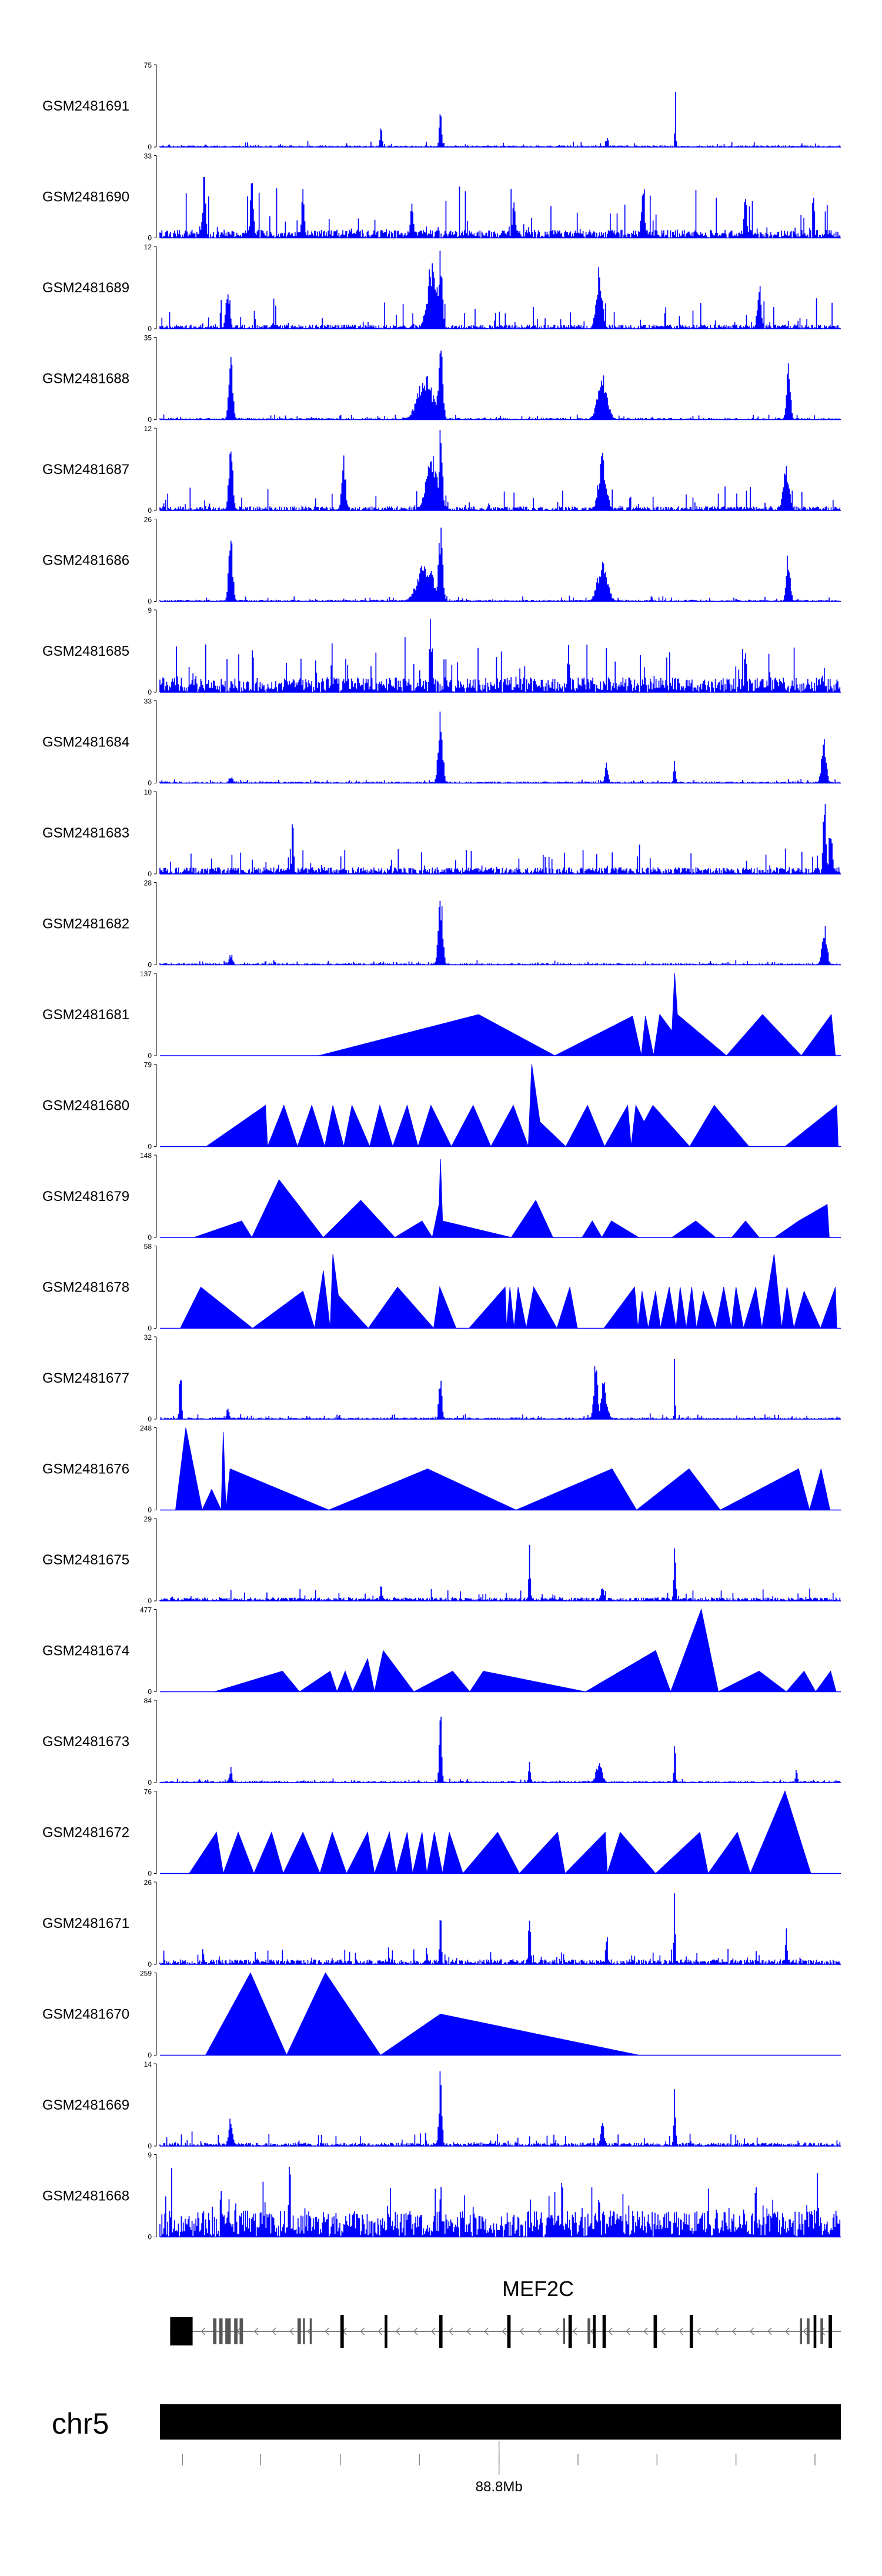 This screenshot has width=882, height=2576. I want to click on y-tick-label-max: 84, so click(148, 1701).